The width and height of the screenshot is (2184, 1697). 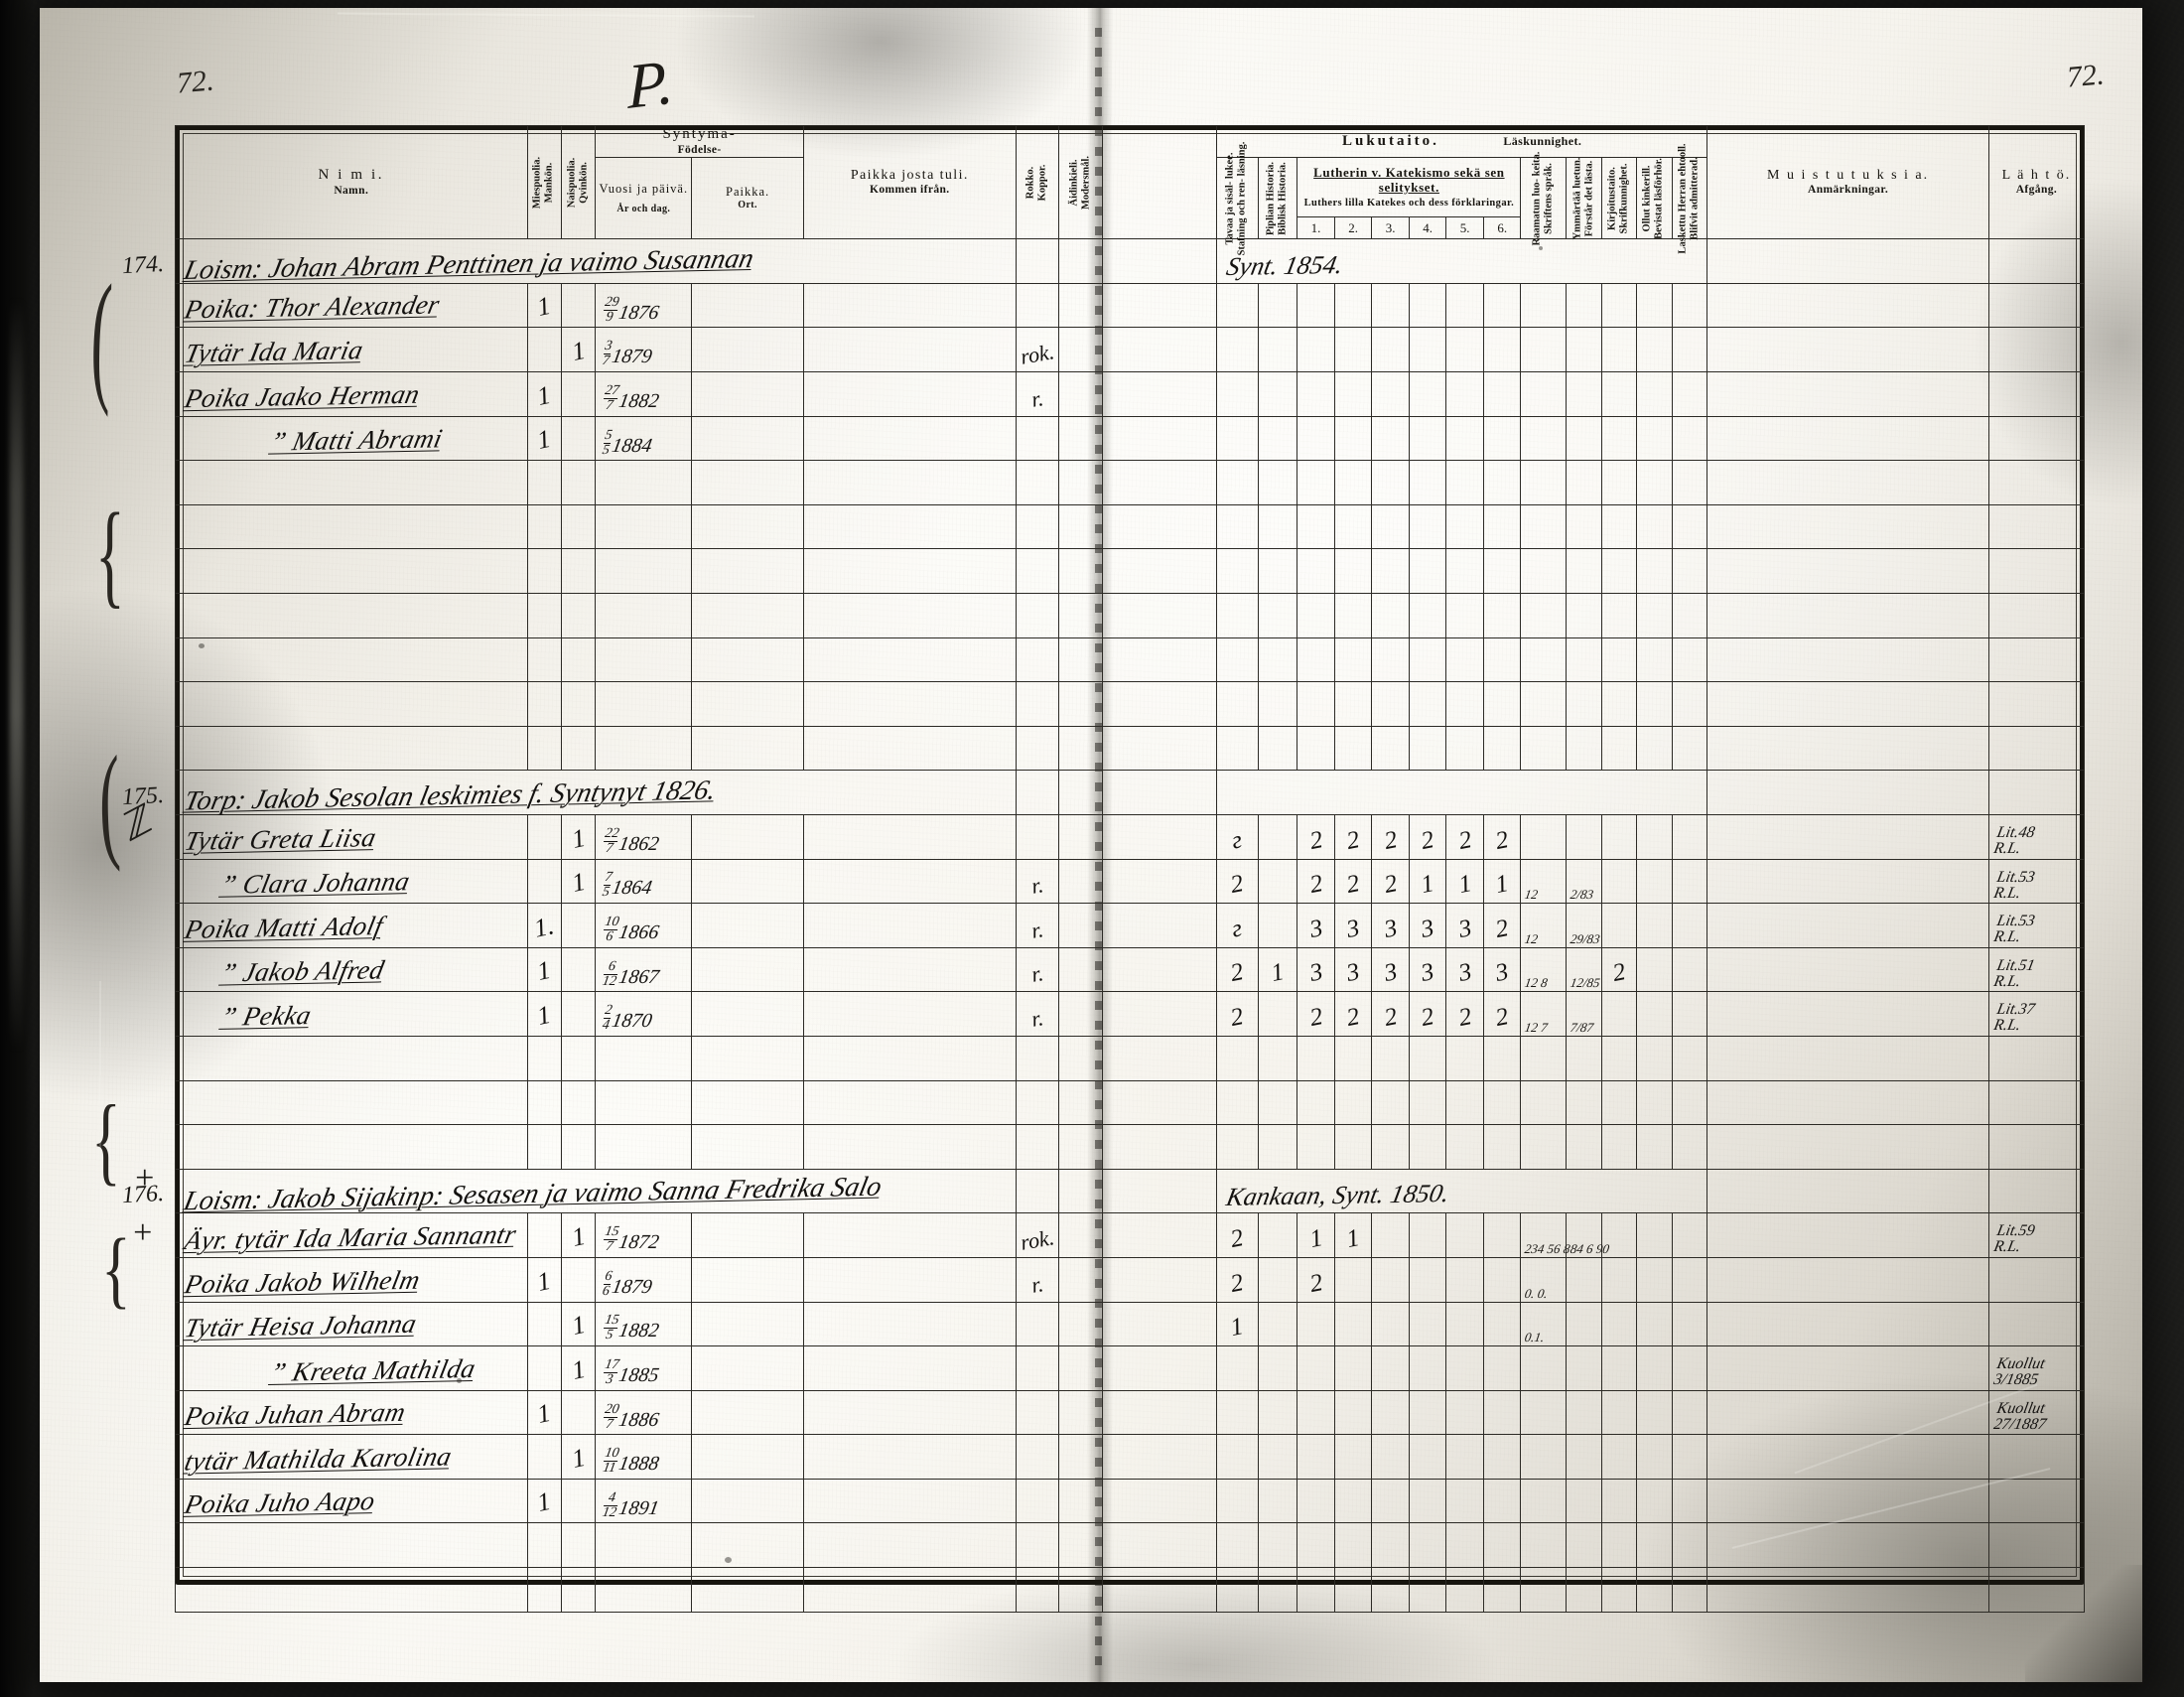 I want to click on catechism-cell-6: 2, so click(x=1502, y=836).